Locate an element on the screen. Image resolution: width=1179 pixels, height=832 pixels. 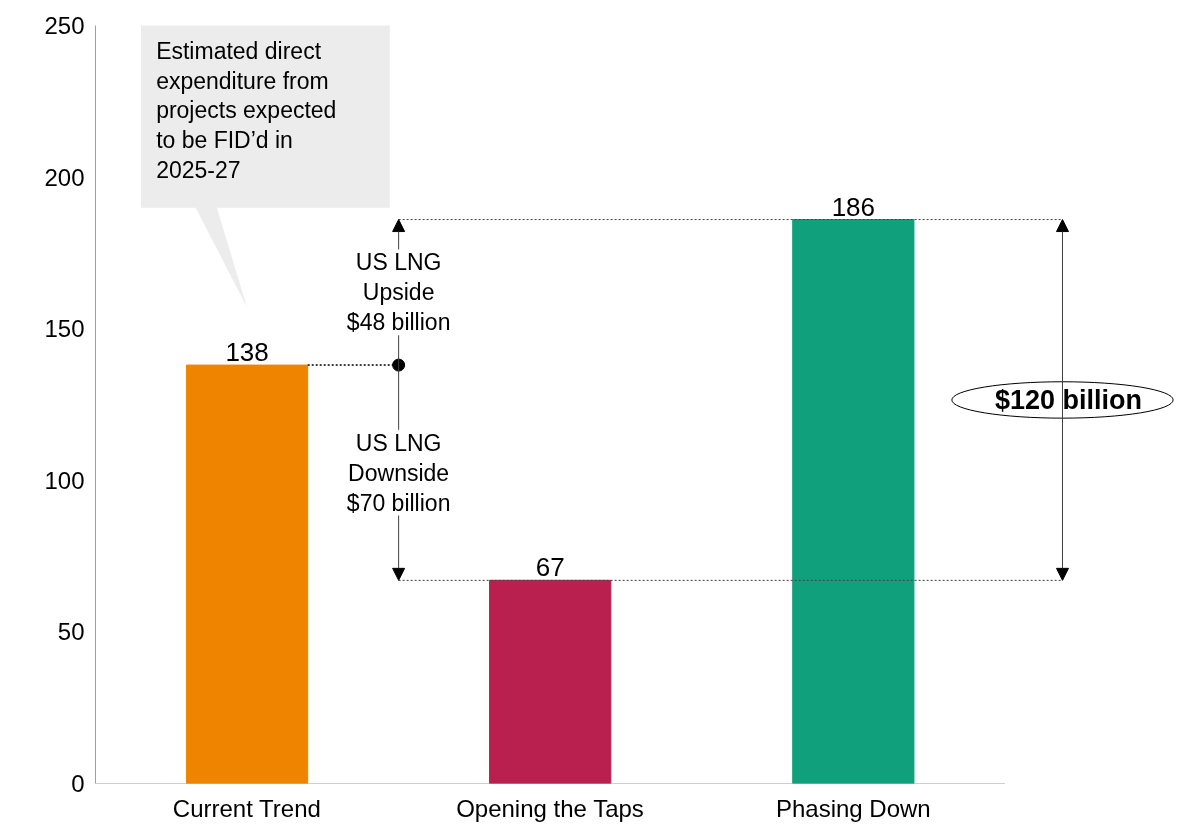
y-tick-label: 50 is located at coordinates (71, 632).